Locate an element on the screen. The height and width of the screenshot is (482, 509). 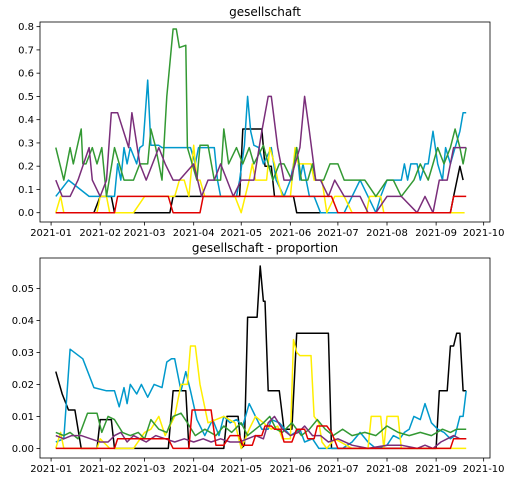
y-tick-label: 0.0 is located at coordinates (26, 213).